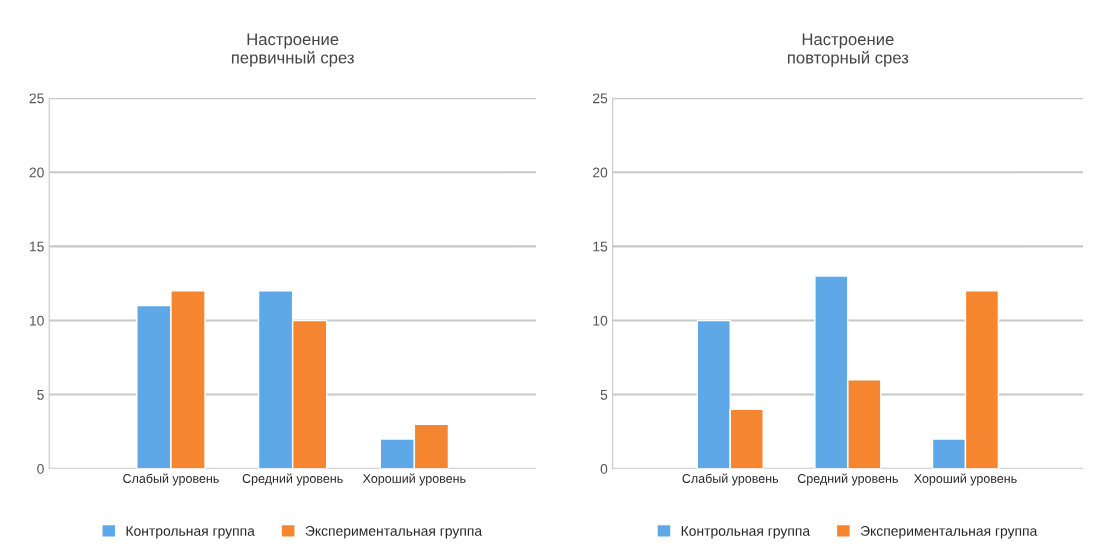 The height and width of the screenshot is (545, 1094). I want to click on chart-title: Настроение повторный срез, so click(848, 50).